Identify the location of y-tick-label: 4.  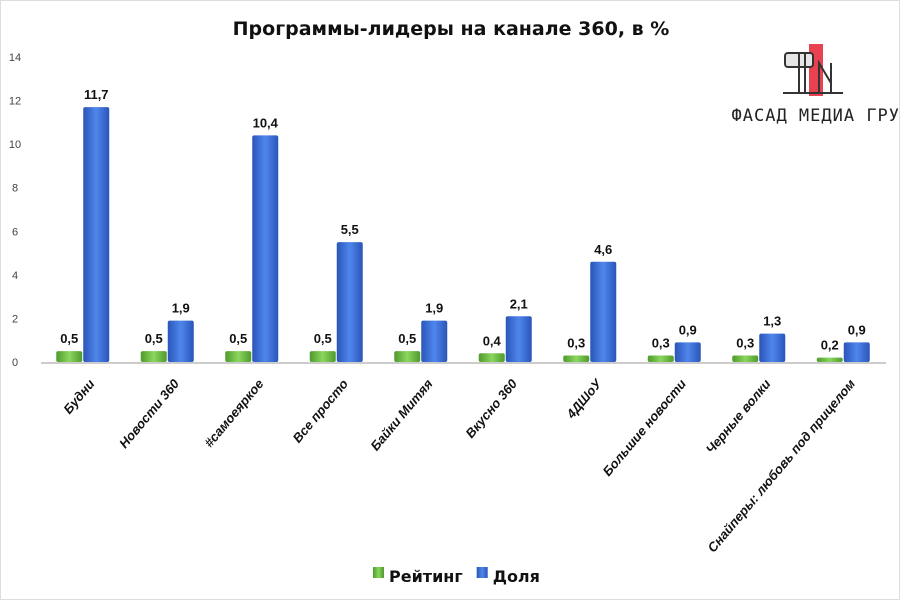
(15, 276).